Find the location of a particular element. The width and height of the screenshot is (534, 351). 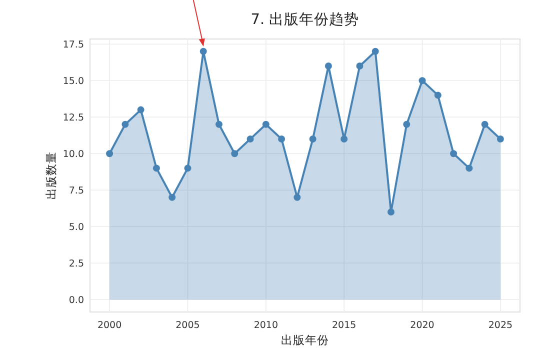

y-axis-title: 出版数量 is located at coordinates (51, 176).